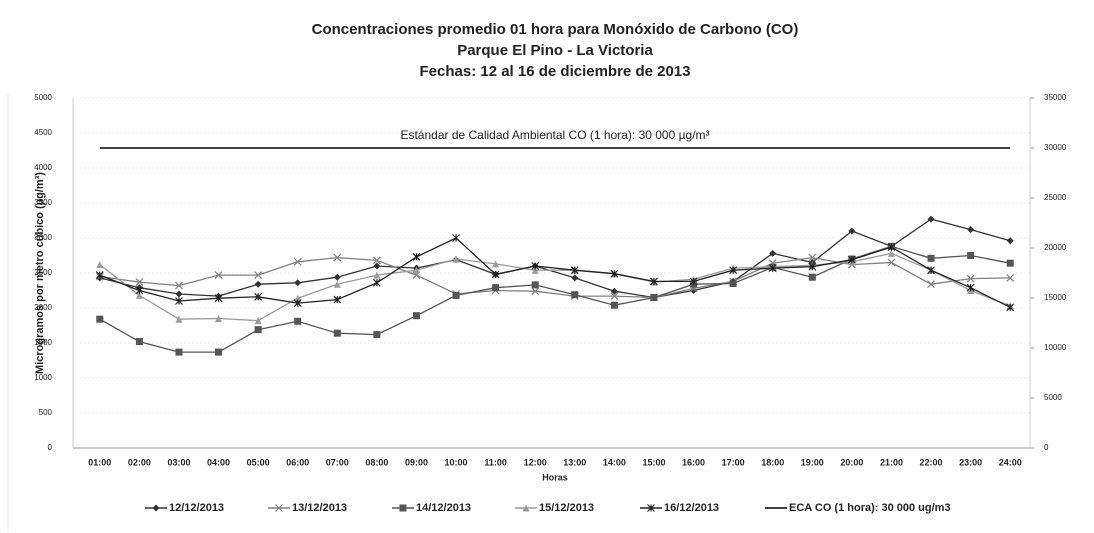  Describe the element at coordinates (1055, 147) in the screenshot. I see `y2-tick-label: 30000` at that location.